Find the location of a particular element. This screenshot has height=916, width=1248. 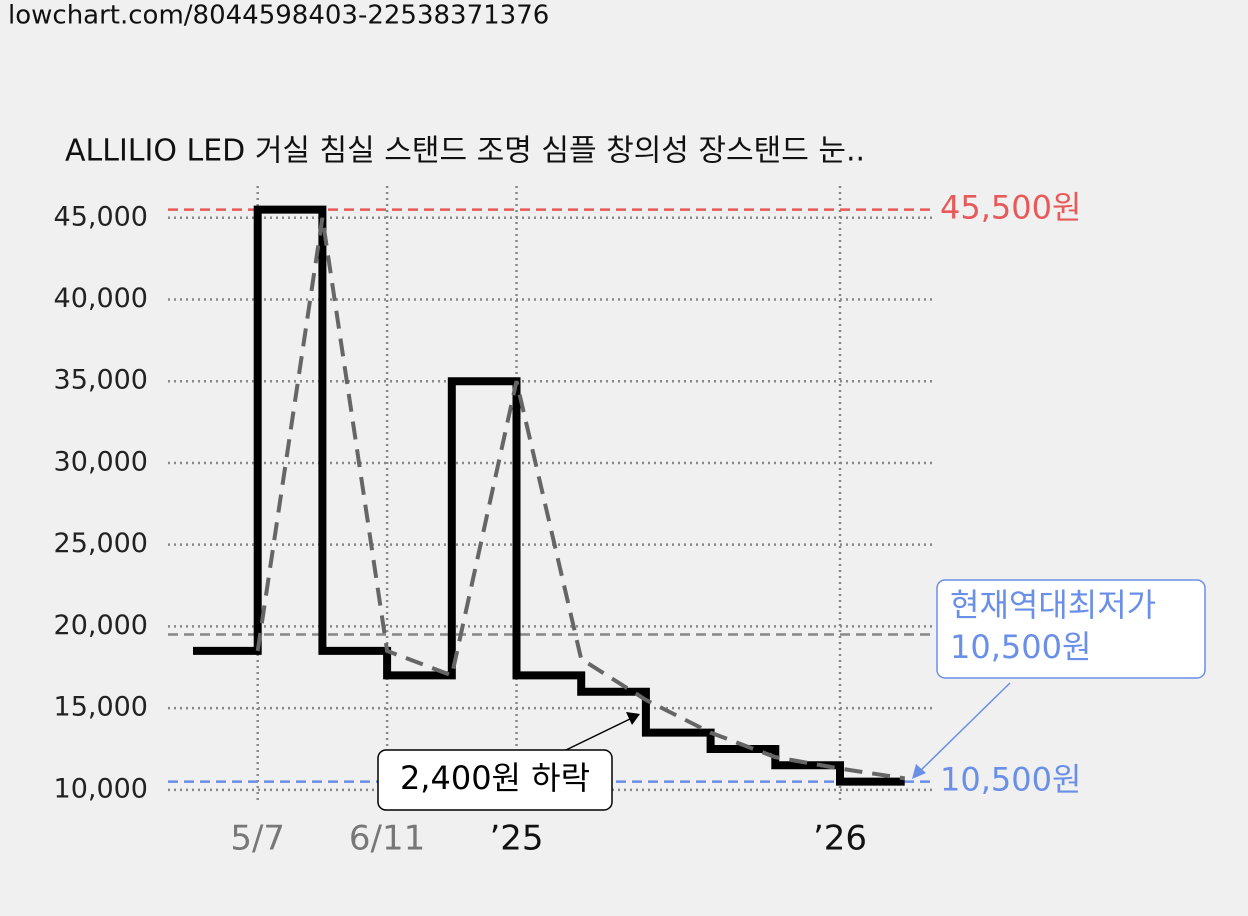

x-tick-label: 5/7 is located at coordinates (257, 839).